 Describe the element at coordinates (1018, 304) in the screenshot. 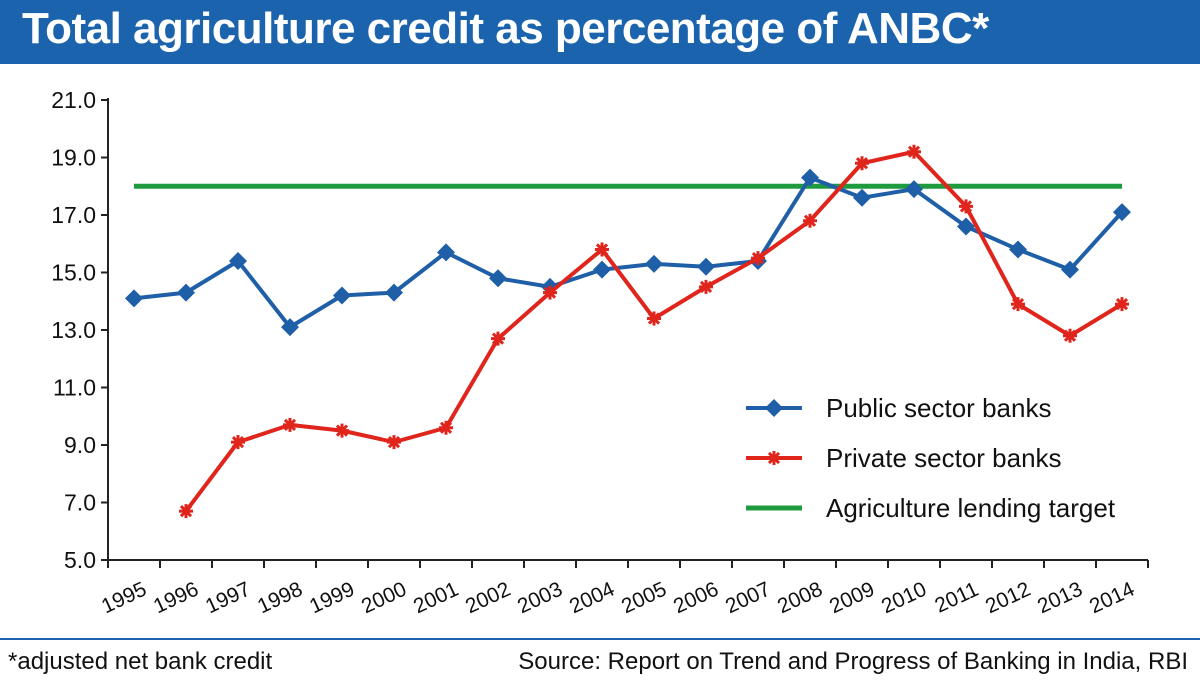

I see `data-point-private-2012` at that location.